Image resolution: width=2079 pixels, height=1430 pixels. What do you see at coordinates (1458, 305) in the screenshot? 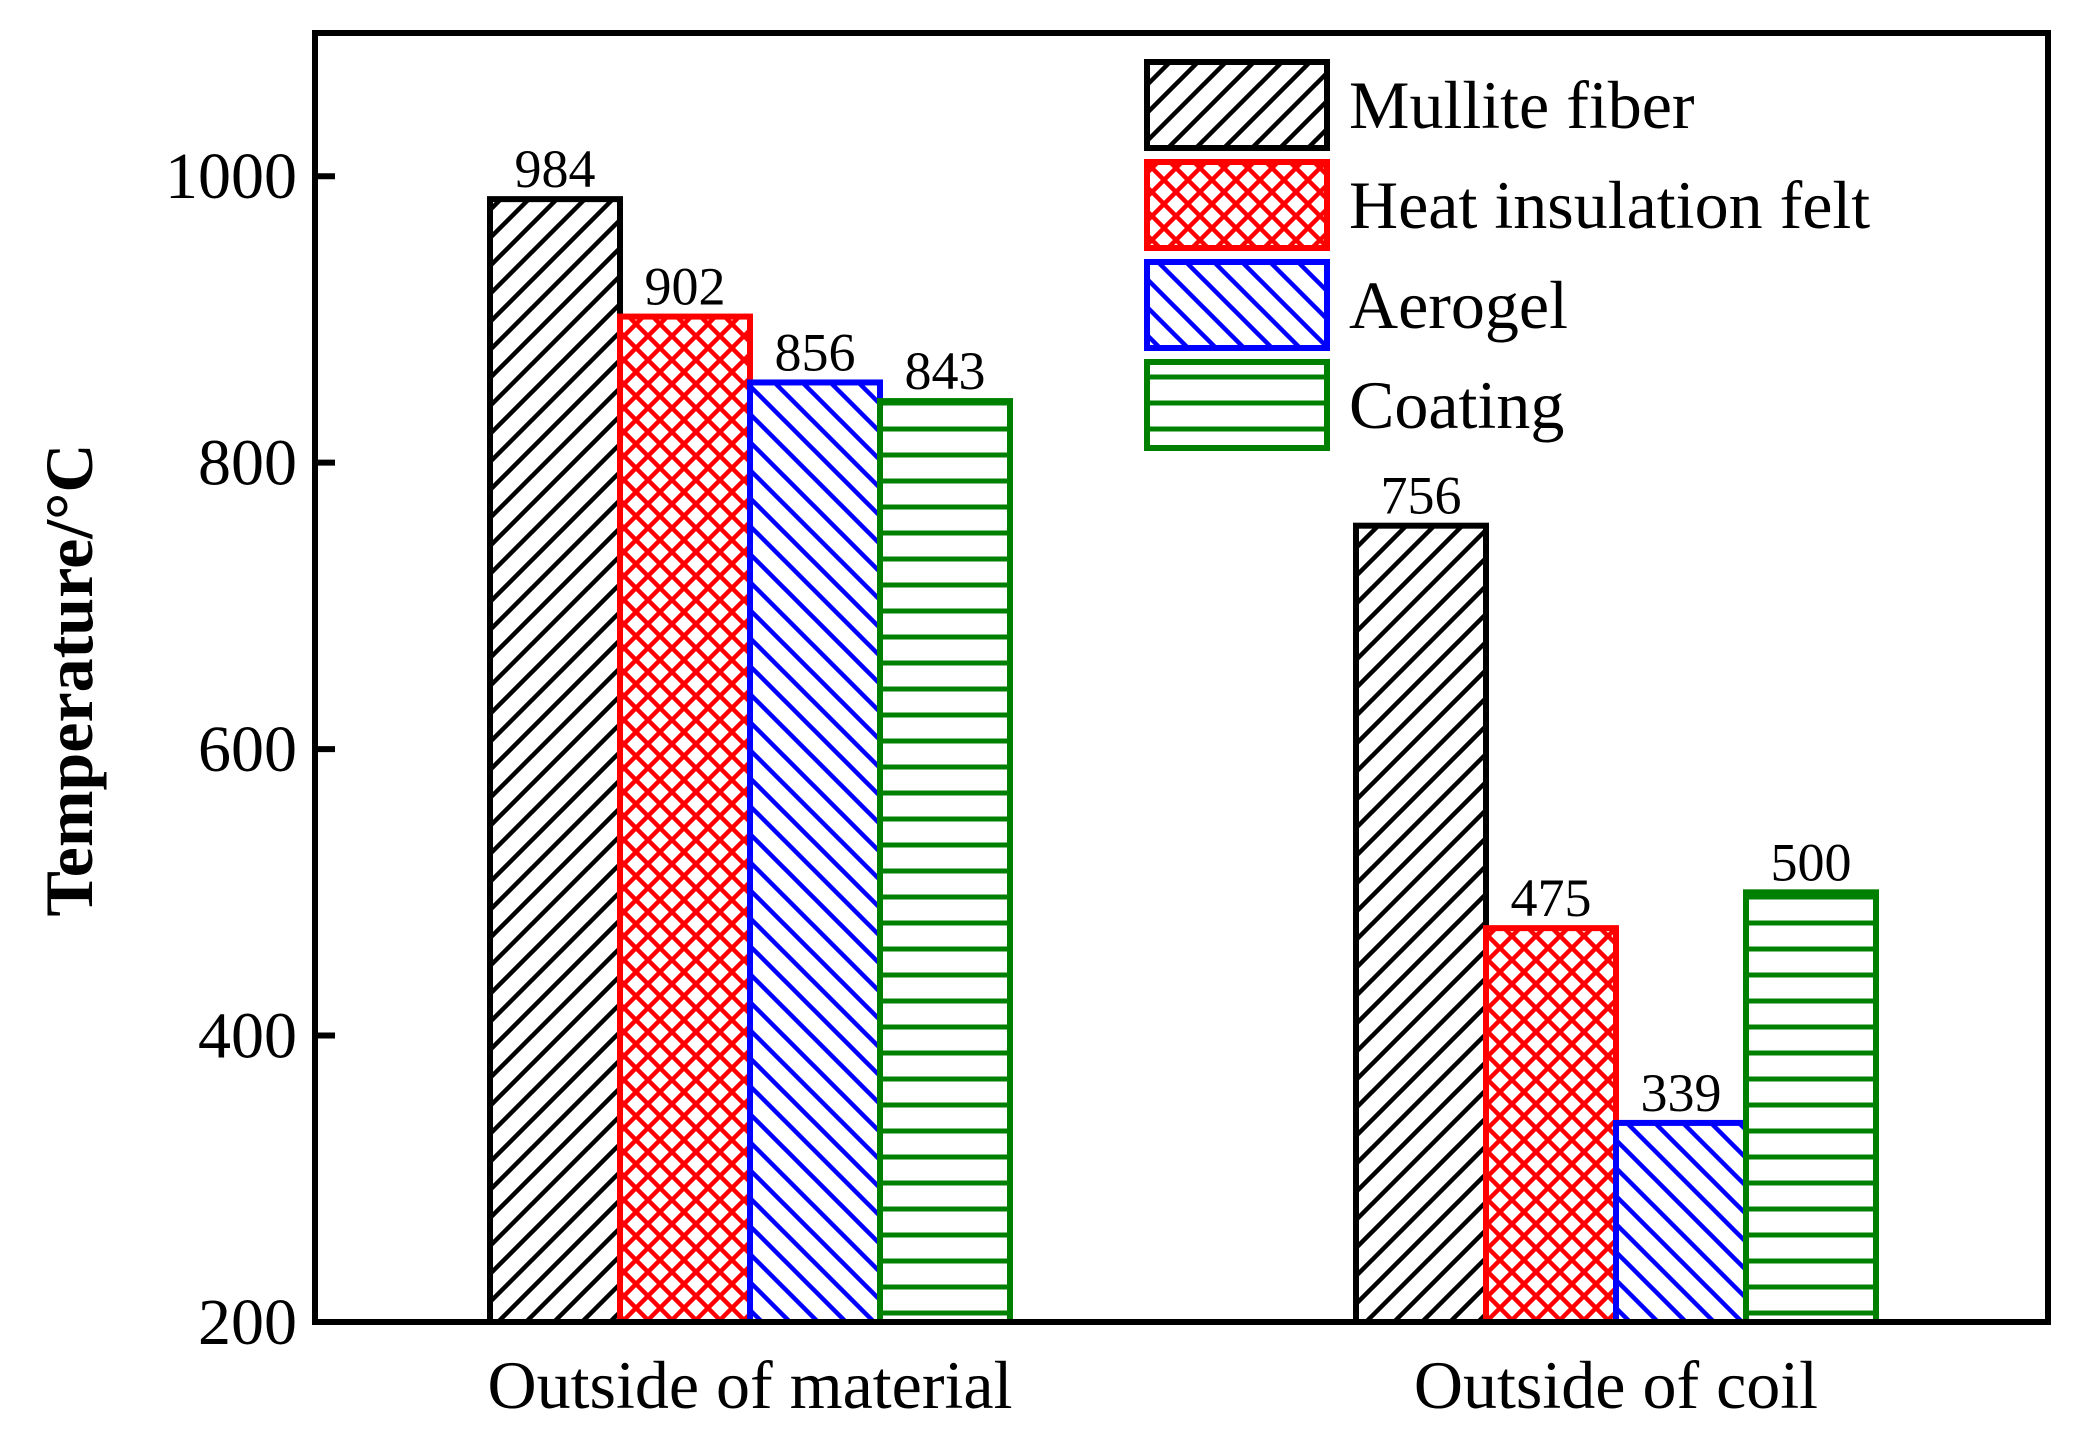
I see `legend-label-2: Aerogel` at bounding box center [1458, 305].